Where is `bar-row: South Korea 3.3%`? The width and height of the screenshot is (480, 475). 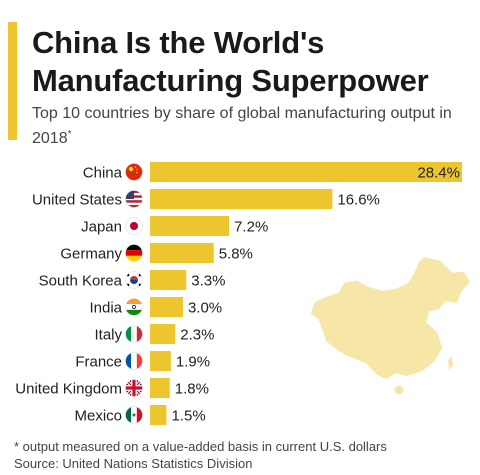
bar-row: South Korea 3.3% is located at coordinates (132, 280).